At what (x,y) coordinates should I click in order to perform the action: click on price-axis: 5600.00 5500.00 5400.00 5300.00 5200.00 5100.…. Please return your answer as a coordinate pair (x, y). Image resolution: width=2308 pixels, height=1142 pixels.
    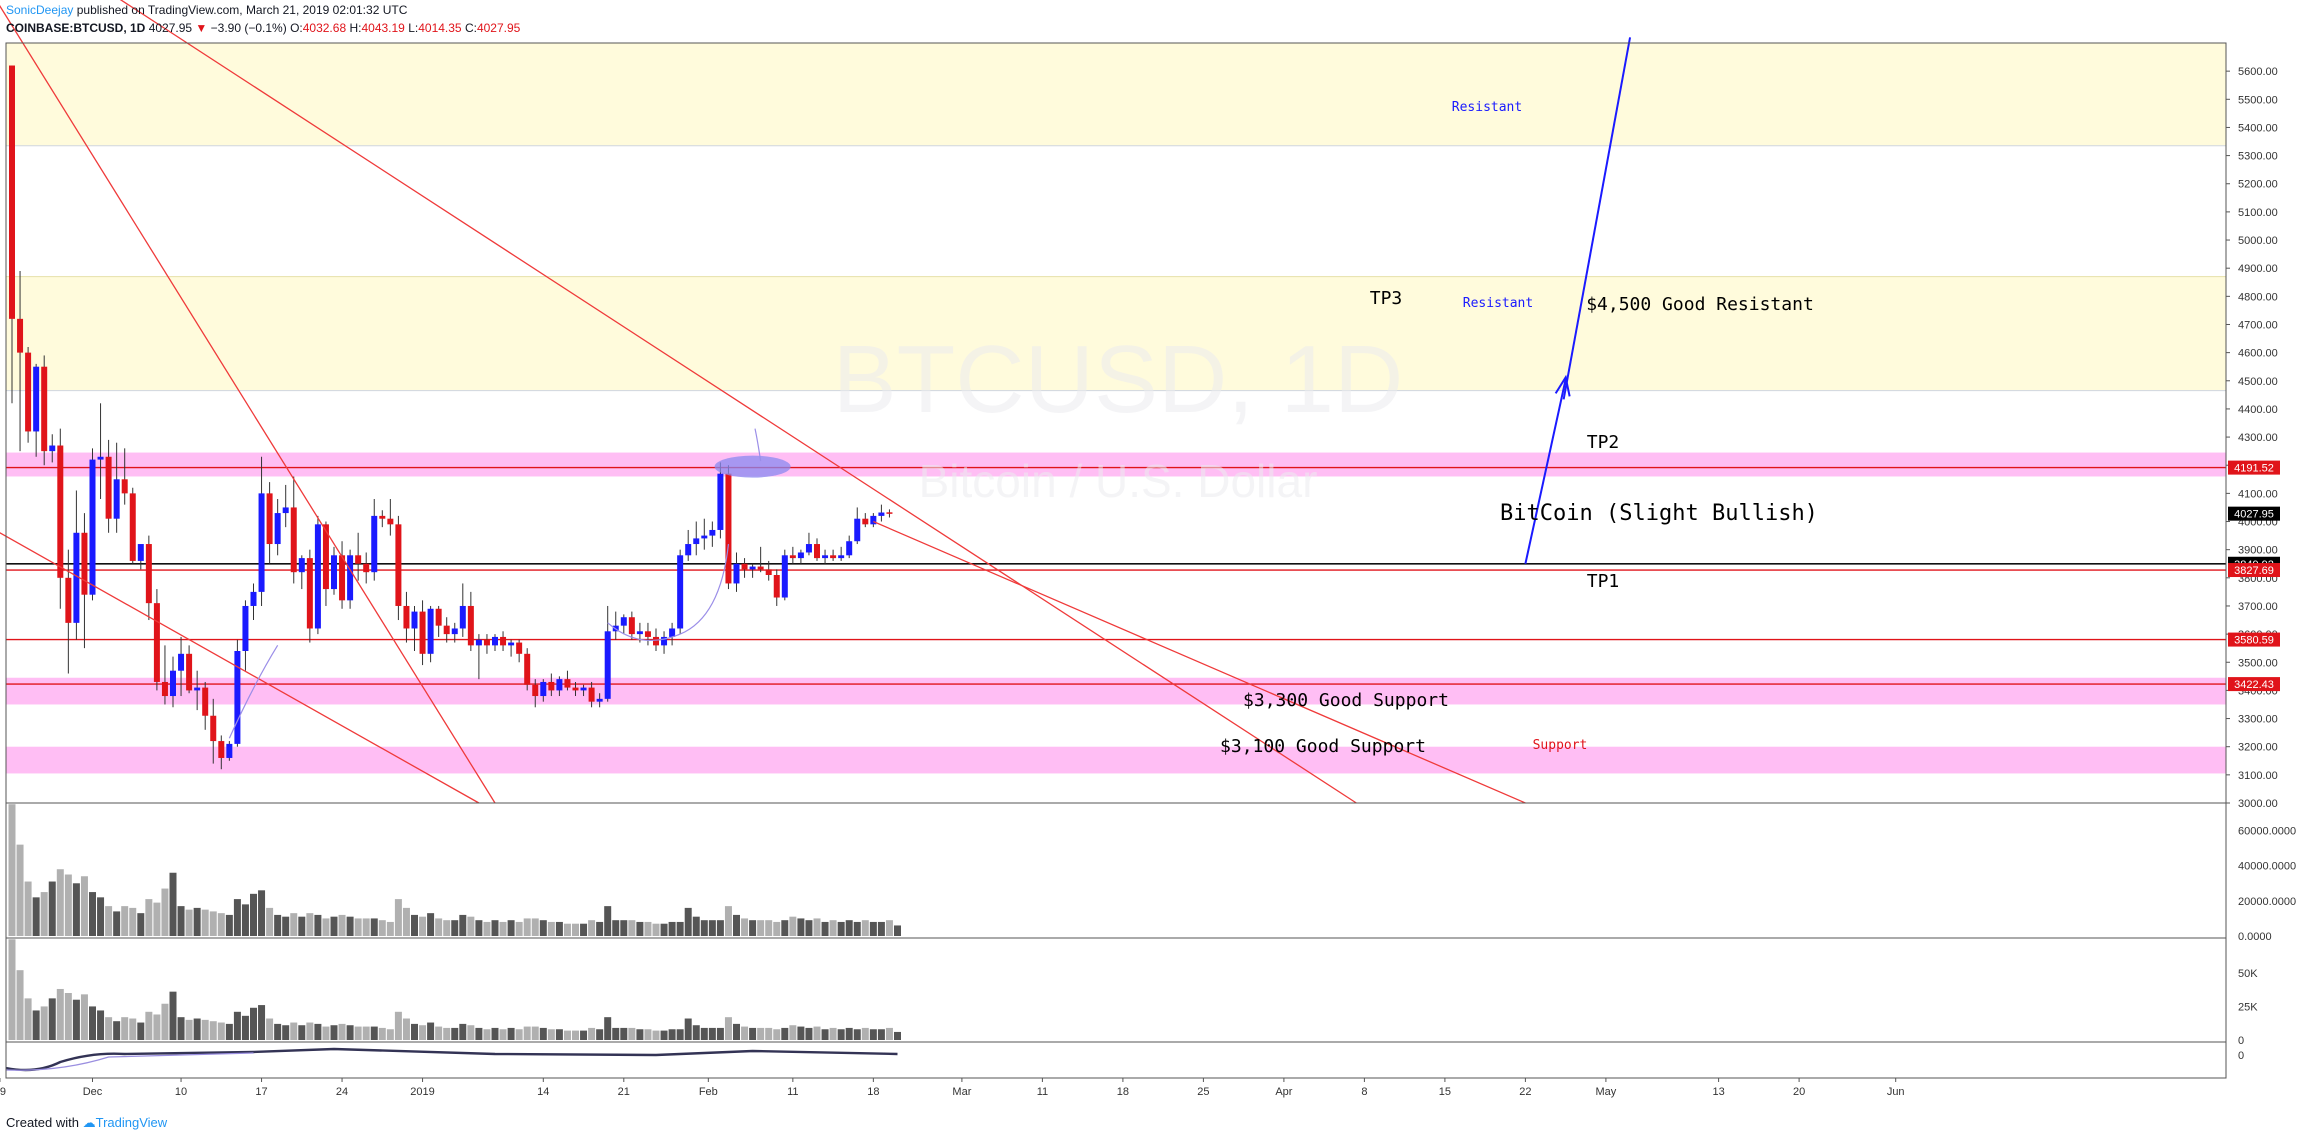
    Looking at the image, I should click on (2261, 564).